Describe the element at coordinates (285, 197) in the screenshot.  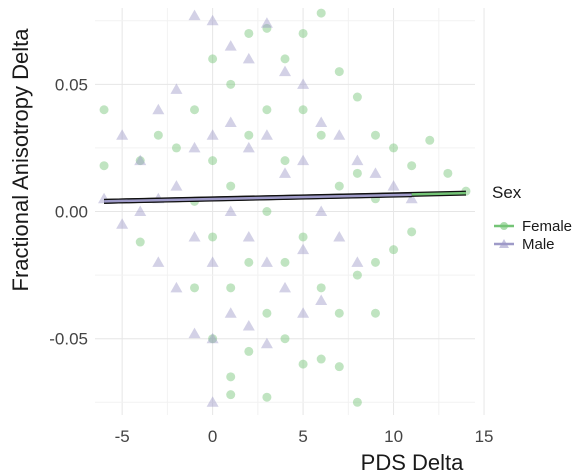
I see `trend-lines` at that location.